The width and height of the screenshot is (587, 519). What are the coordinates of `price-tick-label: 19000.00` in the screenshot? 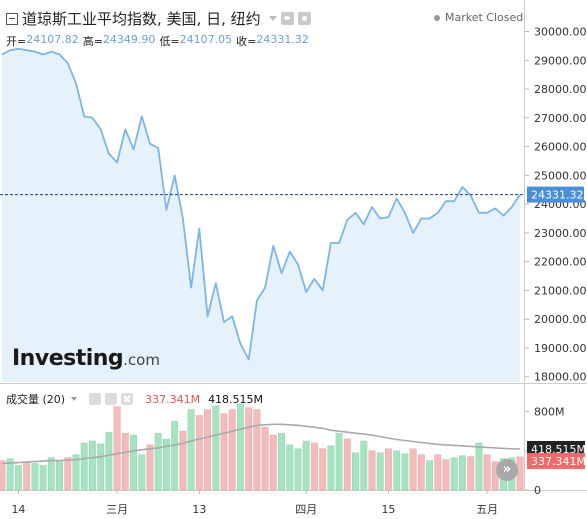 It's located at (560, 348).